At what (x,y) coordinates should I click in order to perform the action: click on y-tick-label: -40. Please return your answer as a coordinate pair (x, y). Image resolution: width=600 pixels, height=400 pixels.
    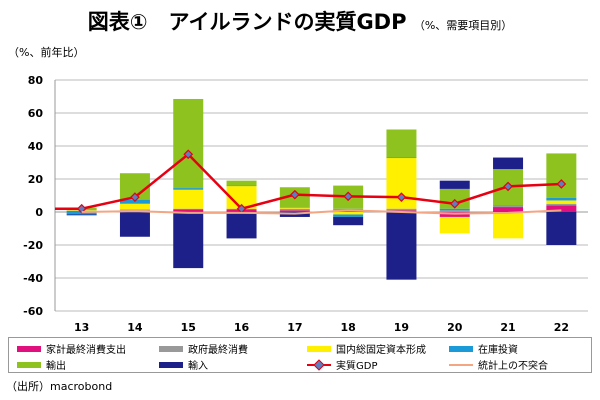
    Looking at the image, I should click on (33, 278).